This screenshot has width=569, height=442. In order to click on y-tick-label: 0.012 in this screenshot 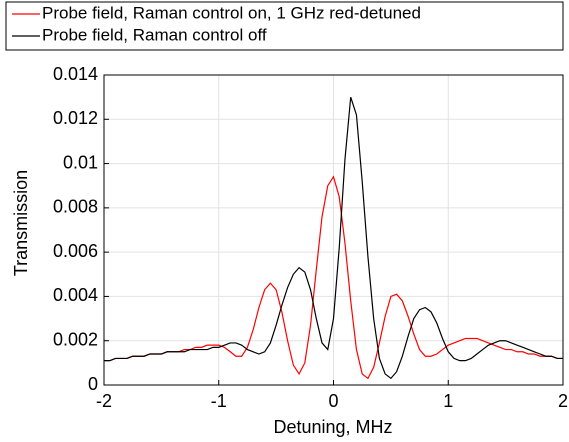, I will do `click(75, 118)`.